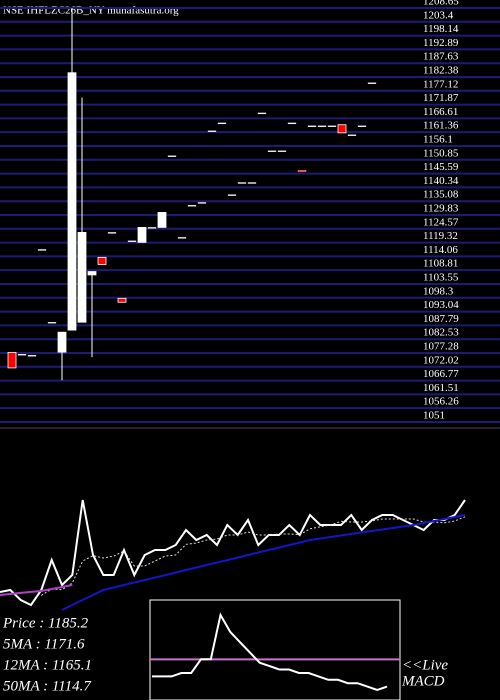 The width and height of the screenshot is (500, 700). Describe the element at coordinates (441, 167) in the screenshot. I see `y-tick-label: 1145.59` at that location.